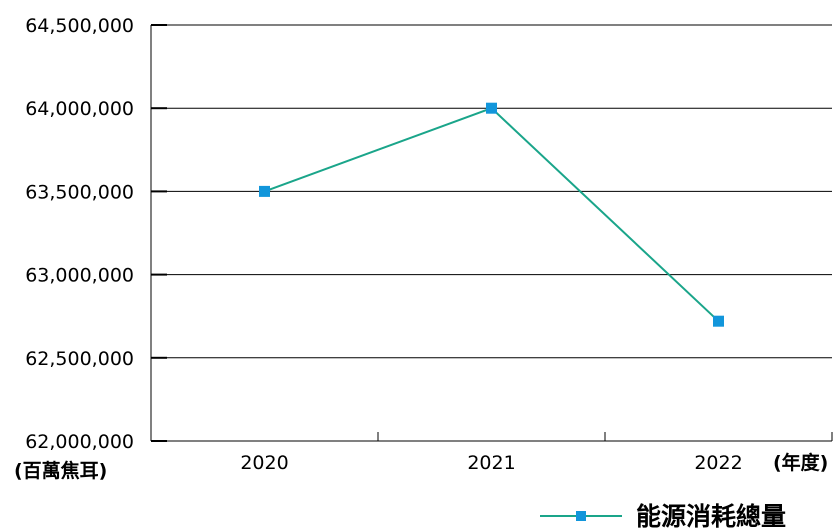 The image size is (838, 529). Describe the element at coordinates (711, 515) in the screenshot. I see `legend-label: 能源消耗總量` at that location.